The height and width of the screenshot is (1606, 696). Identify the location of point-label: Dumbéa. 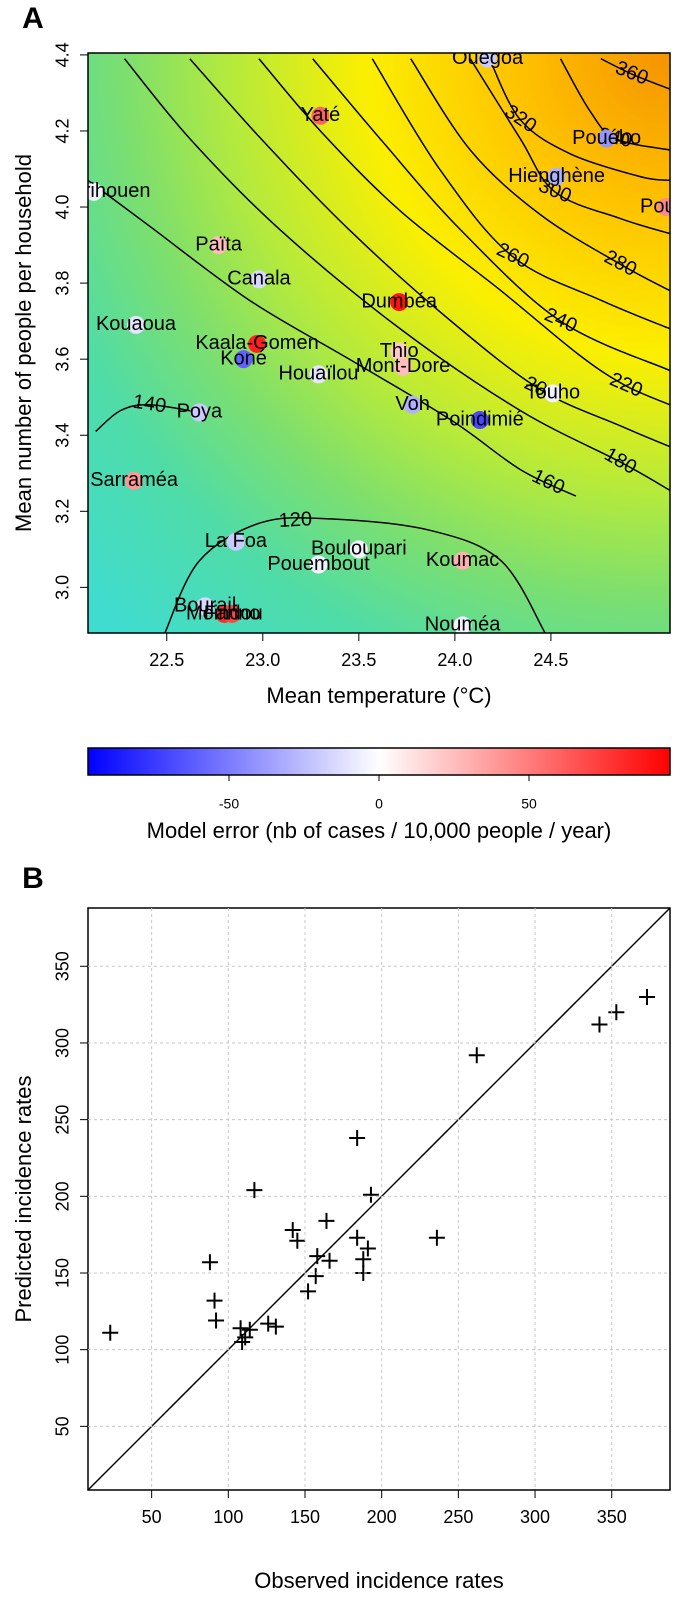
(399, 301).